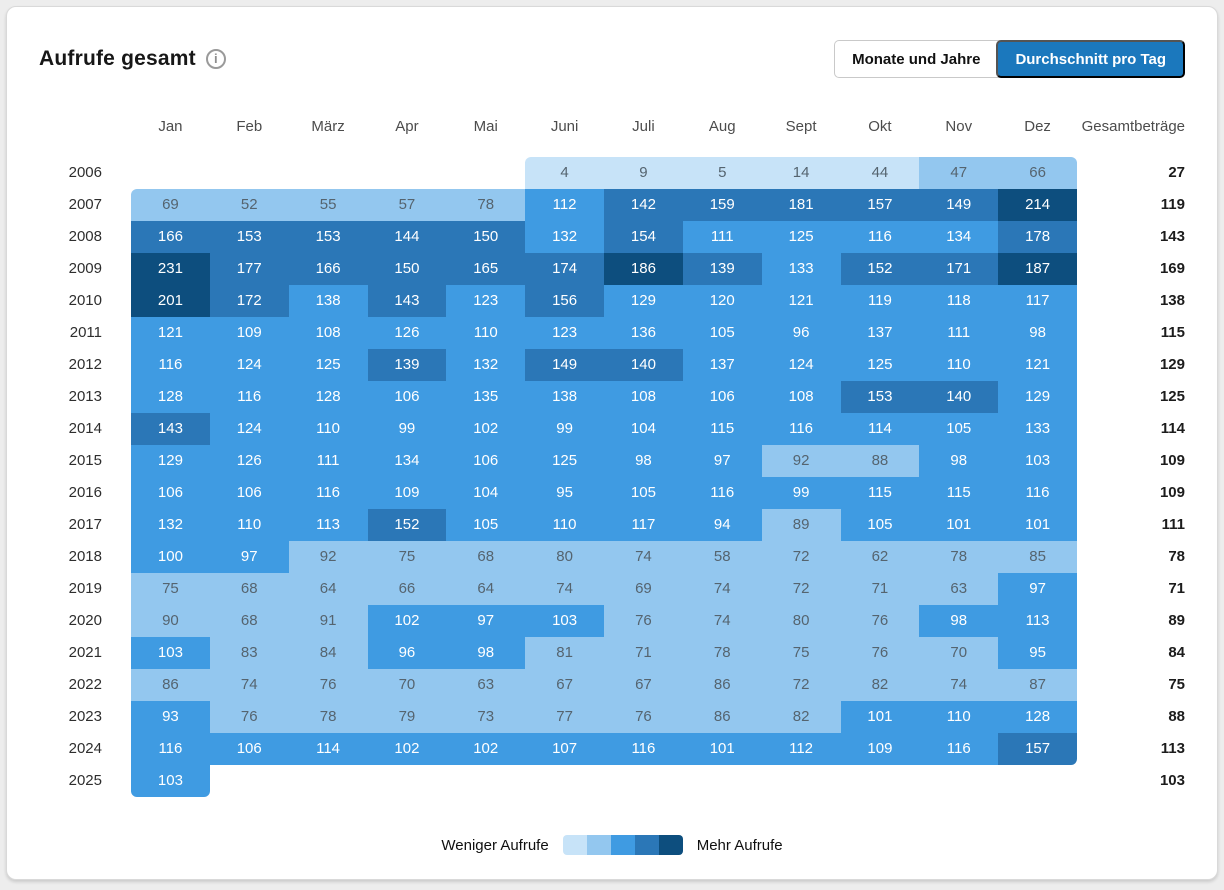  Describe the element at coordinates (564, 429) in the screenshot. I see `heatmap-cell: 99` at that location.